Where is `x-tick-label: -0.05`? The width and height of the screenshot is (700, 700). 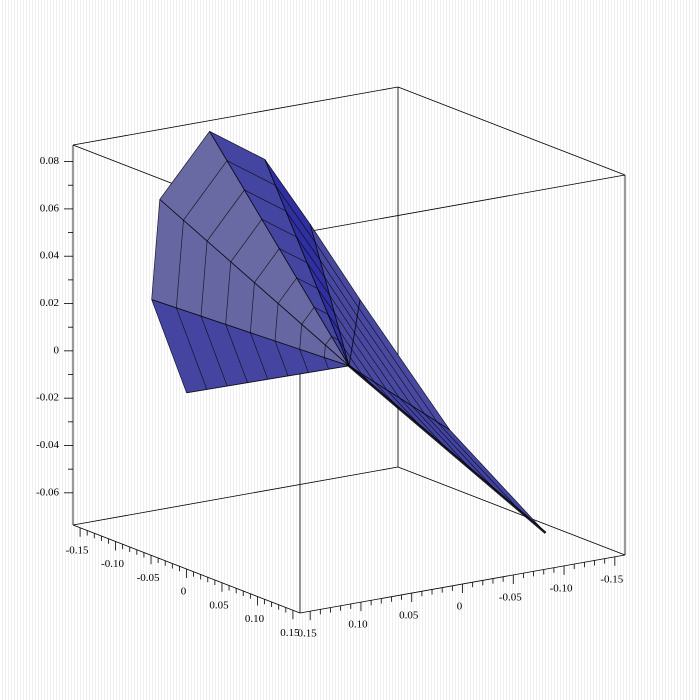 x-tick-label: -0.05 is located at coordinates (148, 578).